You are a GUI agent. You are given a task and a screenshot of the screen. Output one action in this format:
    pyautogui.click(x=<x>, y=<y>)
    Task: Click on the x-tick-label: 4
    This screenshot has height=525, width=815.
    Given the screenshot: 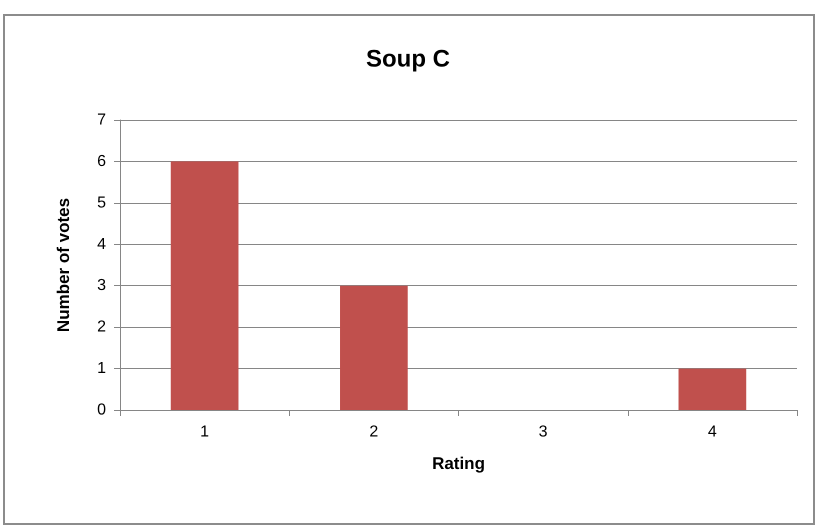 What is the action you would take?
    pyautogui.click(x=712, y=432)
    